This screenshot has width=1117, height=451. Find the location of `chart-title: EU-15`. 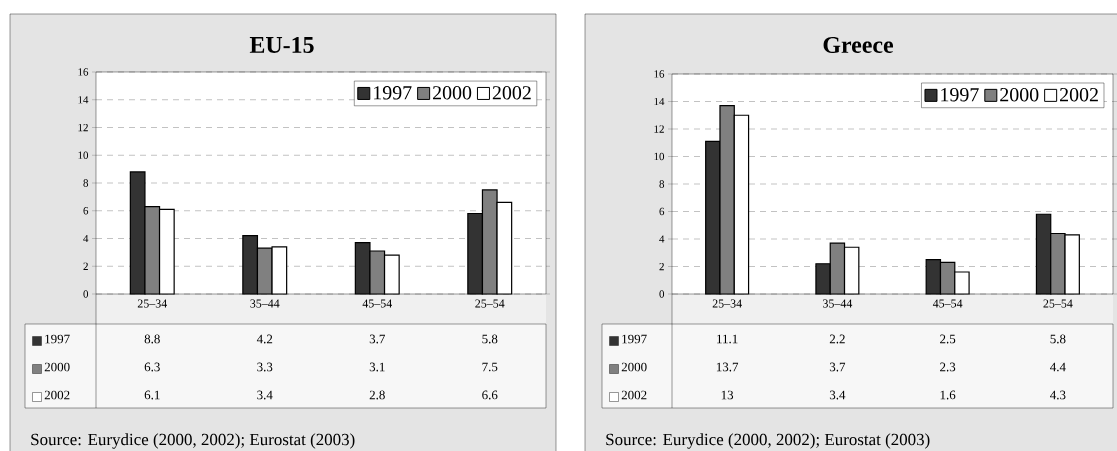

chart-title: EU-15 is located at coordinates (281, 45).